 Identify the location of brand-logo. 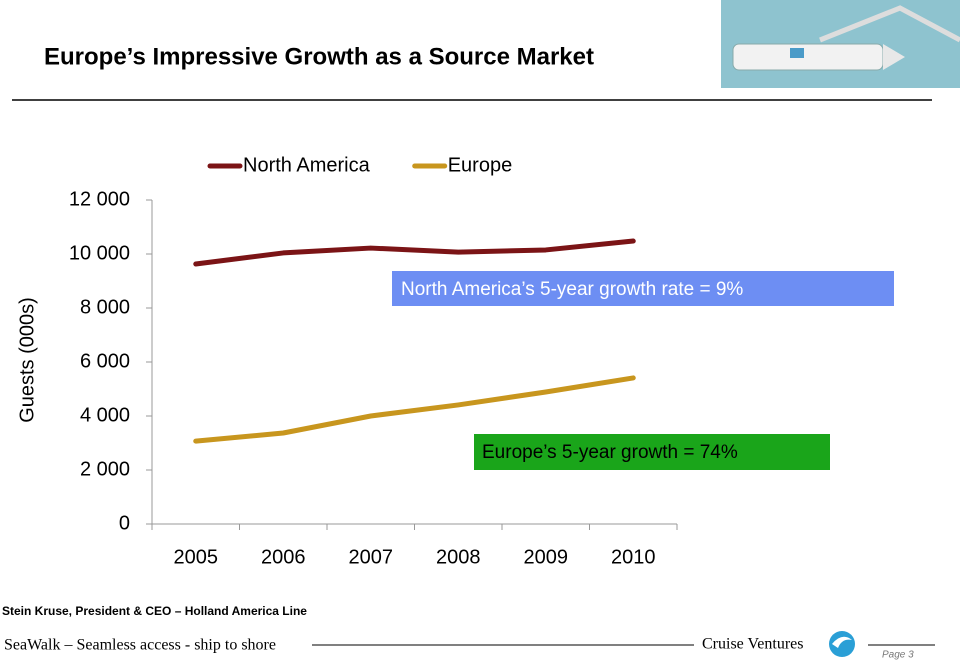
(842, 644).